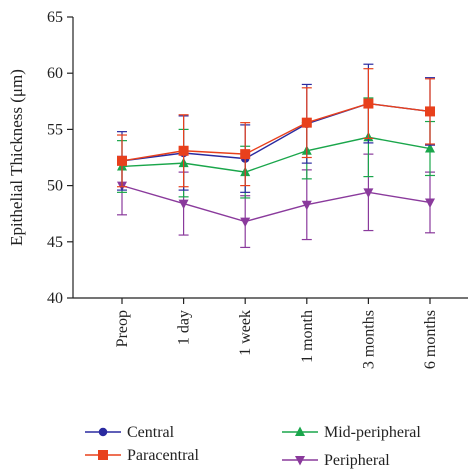  I want to click on x-ticks: Preop 1 day 1 week 1 month 3 months 6 months, so click(276, 333).